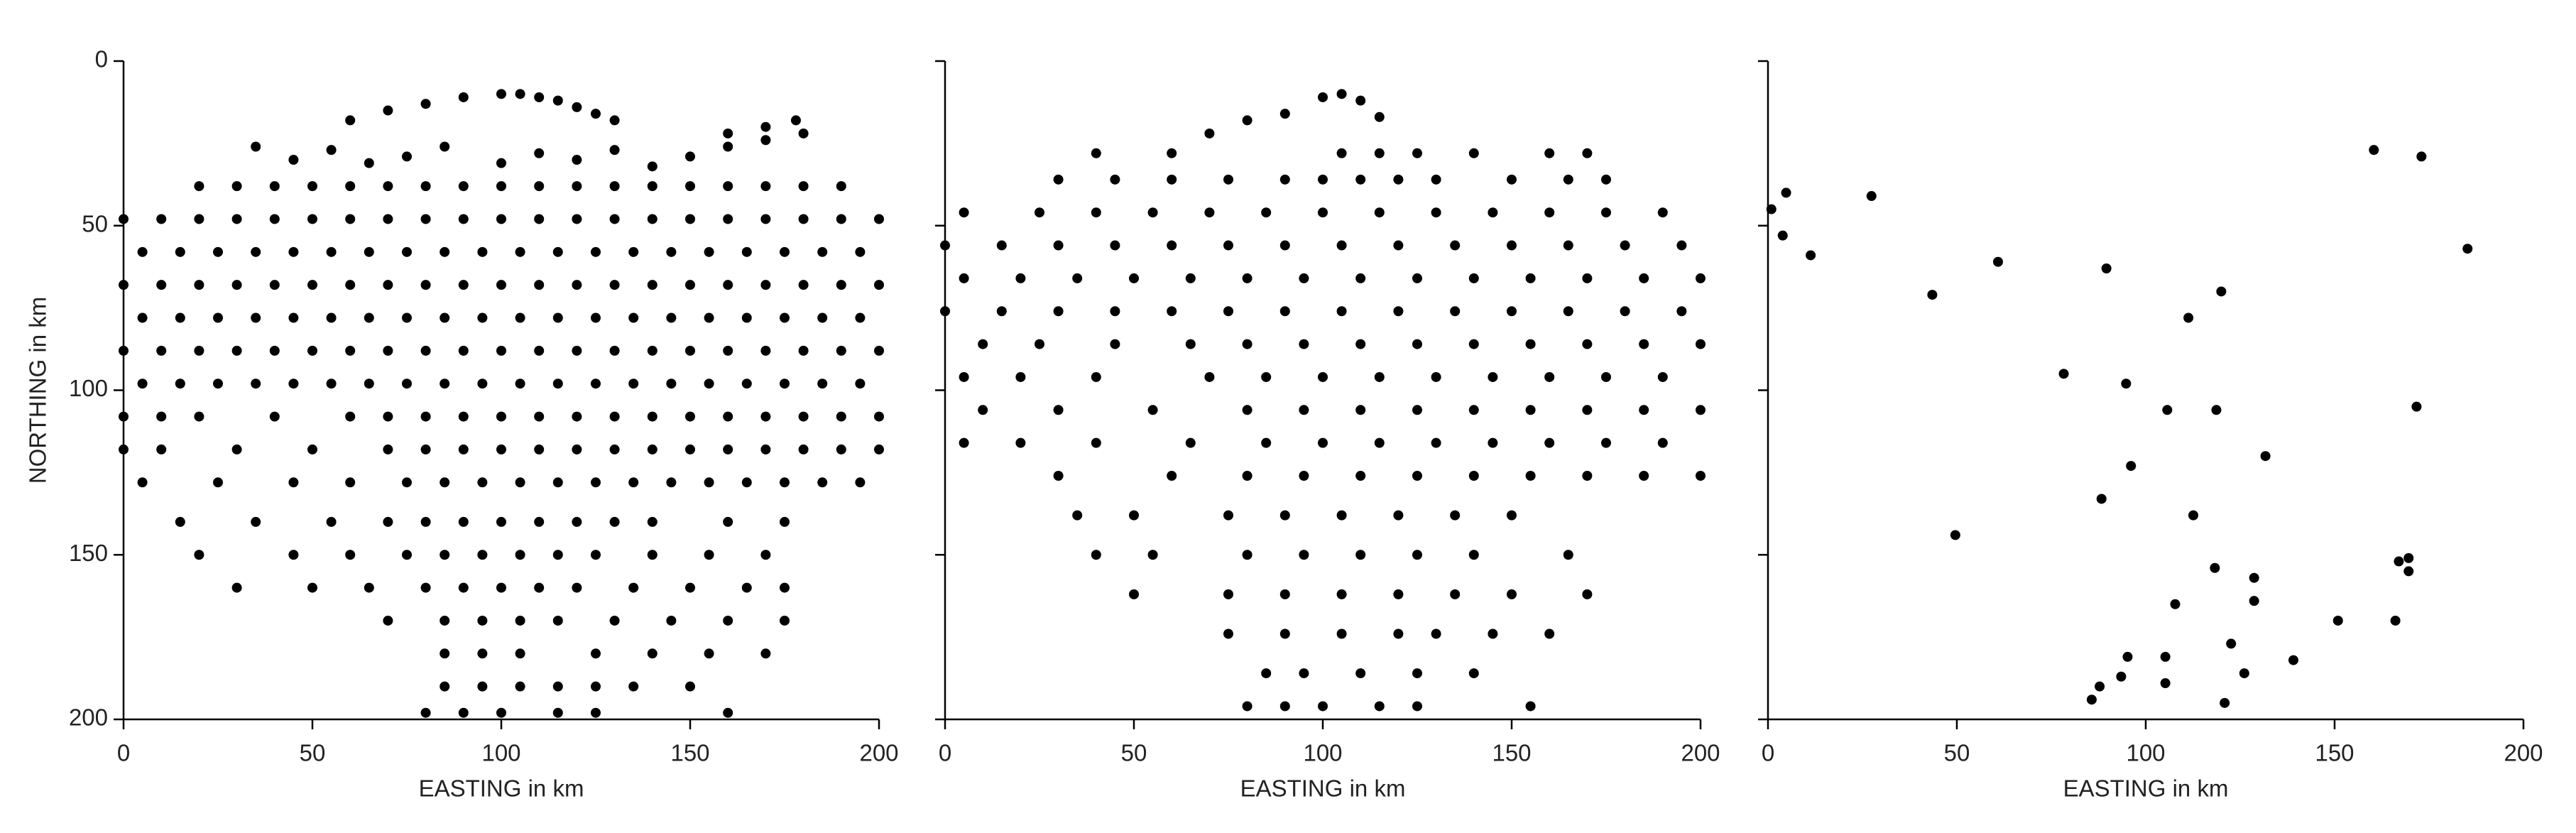 The image size is (2576, 833). Describe the element at coordinates (878, 753) in the screenshot. I see `x-tick-label: 200` at that location.